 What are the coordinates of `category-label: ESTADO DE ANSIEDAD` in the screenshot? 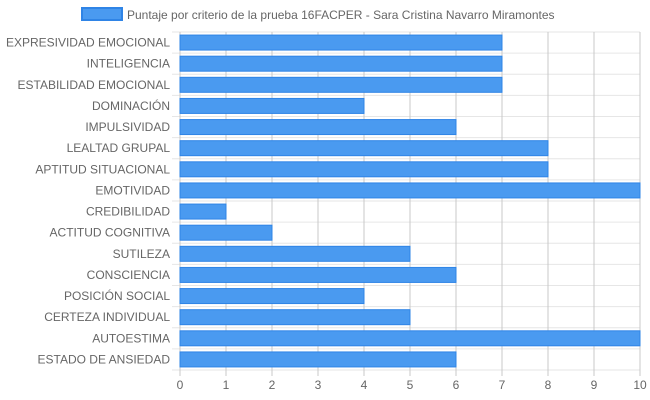 It's located at (104, 359).